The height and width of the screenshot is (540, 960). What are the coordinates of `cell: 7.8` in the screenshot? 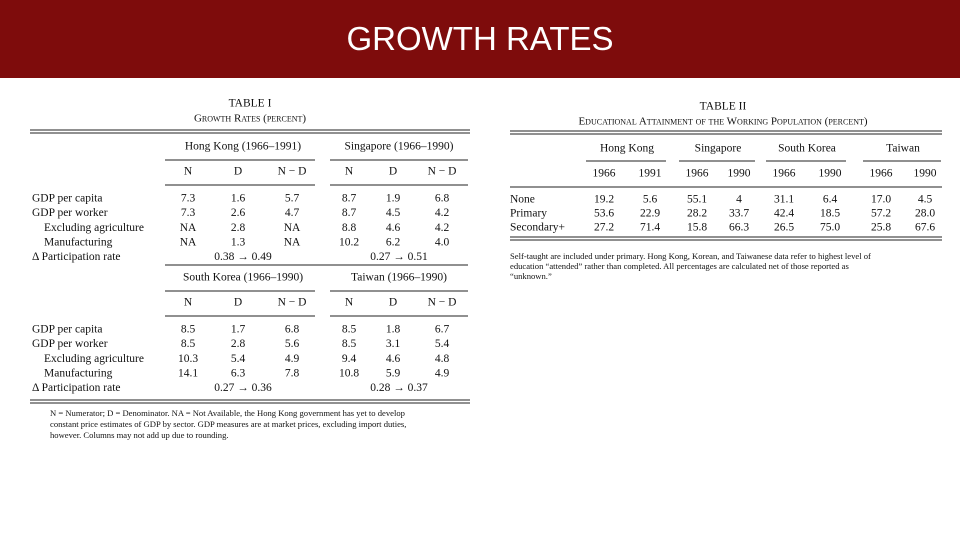 It's located at (292, 373).